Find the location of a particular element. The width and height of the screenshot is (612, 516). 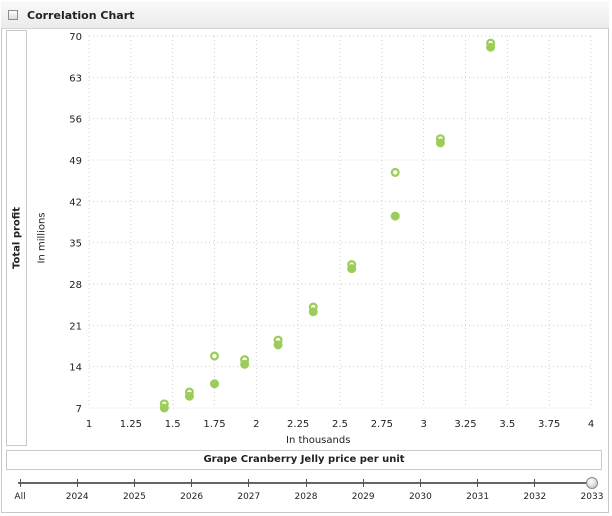

timeline-label: 2026 is located at coordinates (192, 497).